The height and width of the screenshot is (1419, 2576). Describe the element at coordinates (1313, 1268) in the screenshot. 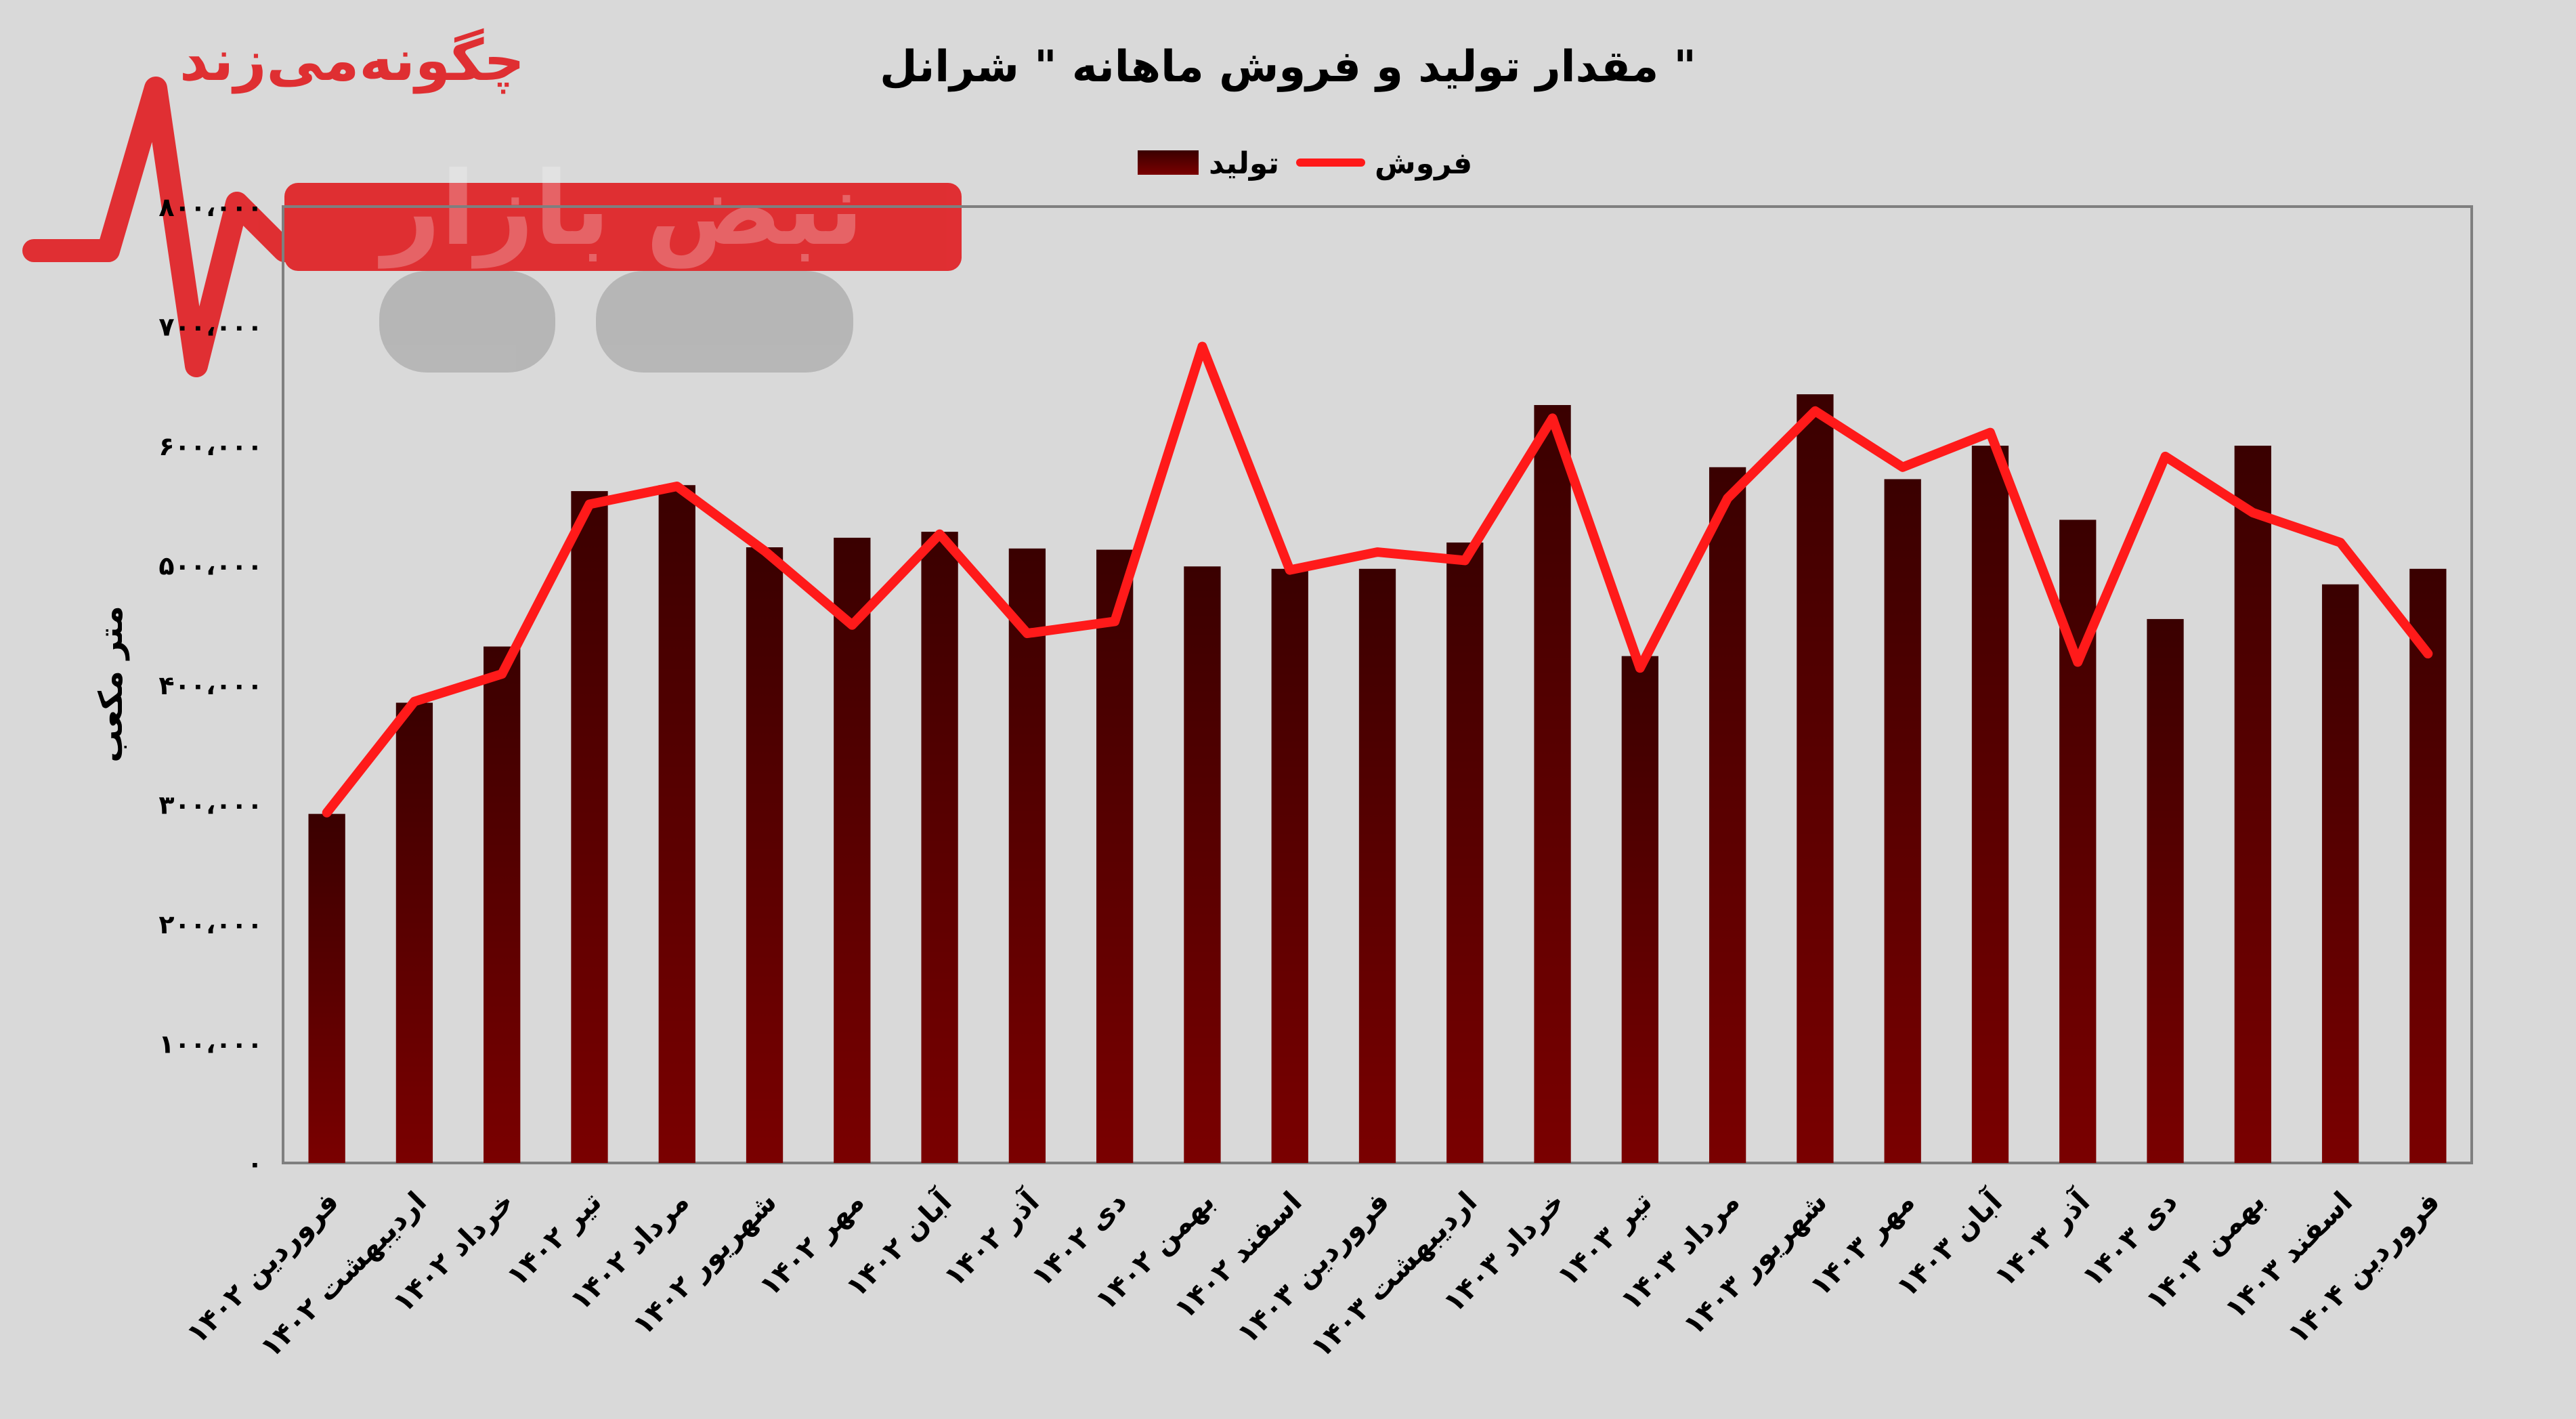

I see `x-tick-label: فروردین ۱۴۰۳` at that location.